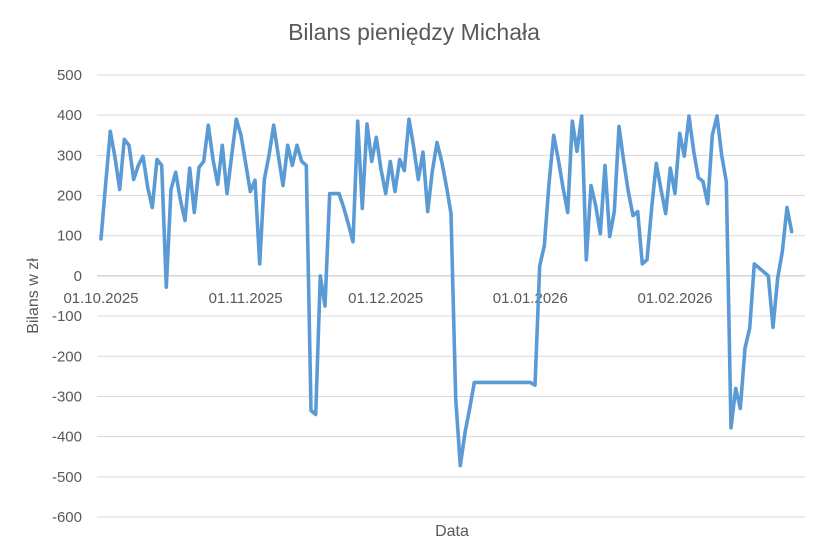  What do you see at coordinates (414, 32) in the screenshot?
I see `chart-title: Bilans pieniędzy Michała` at bounding box center [414, 32].